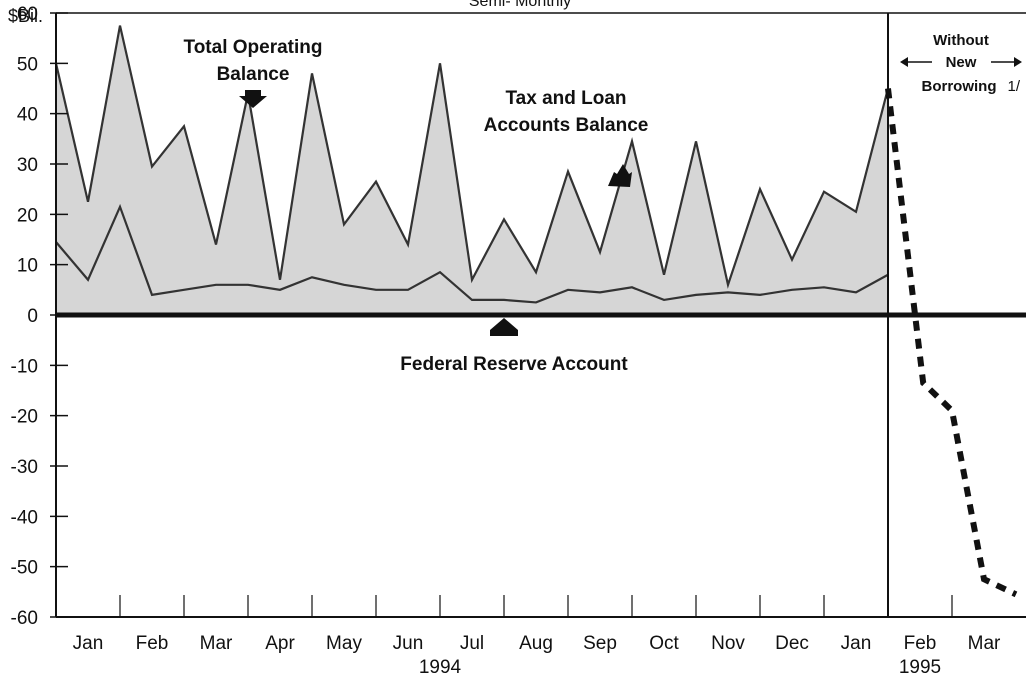 The height and width of the screenshot is (686, 1026). I want to click on annotation-without-line2: New, so click(961, 62).